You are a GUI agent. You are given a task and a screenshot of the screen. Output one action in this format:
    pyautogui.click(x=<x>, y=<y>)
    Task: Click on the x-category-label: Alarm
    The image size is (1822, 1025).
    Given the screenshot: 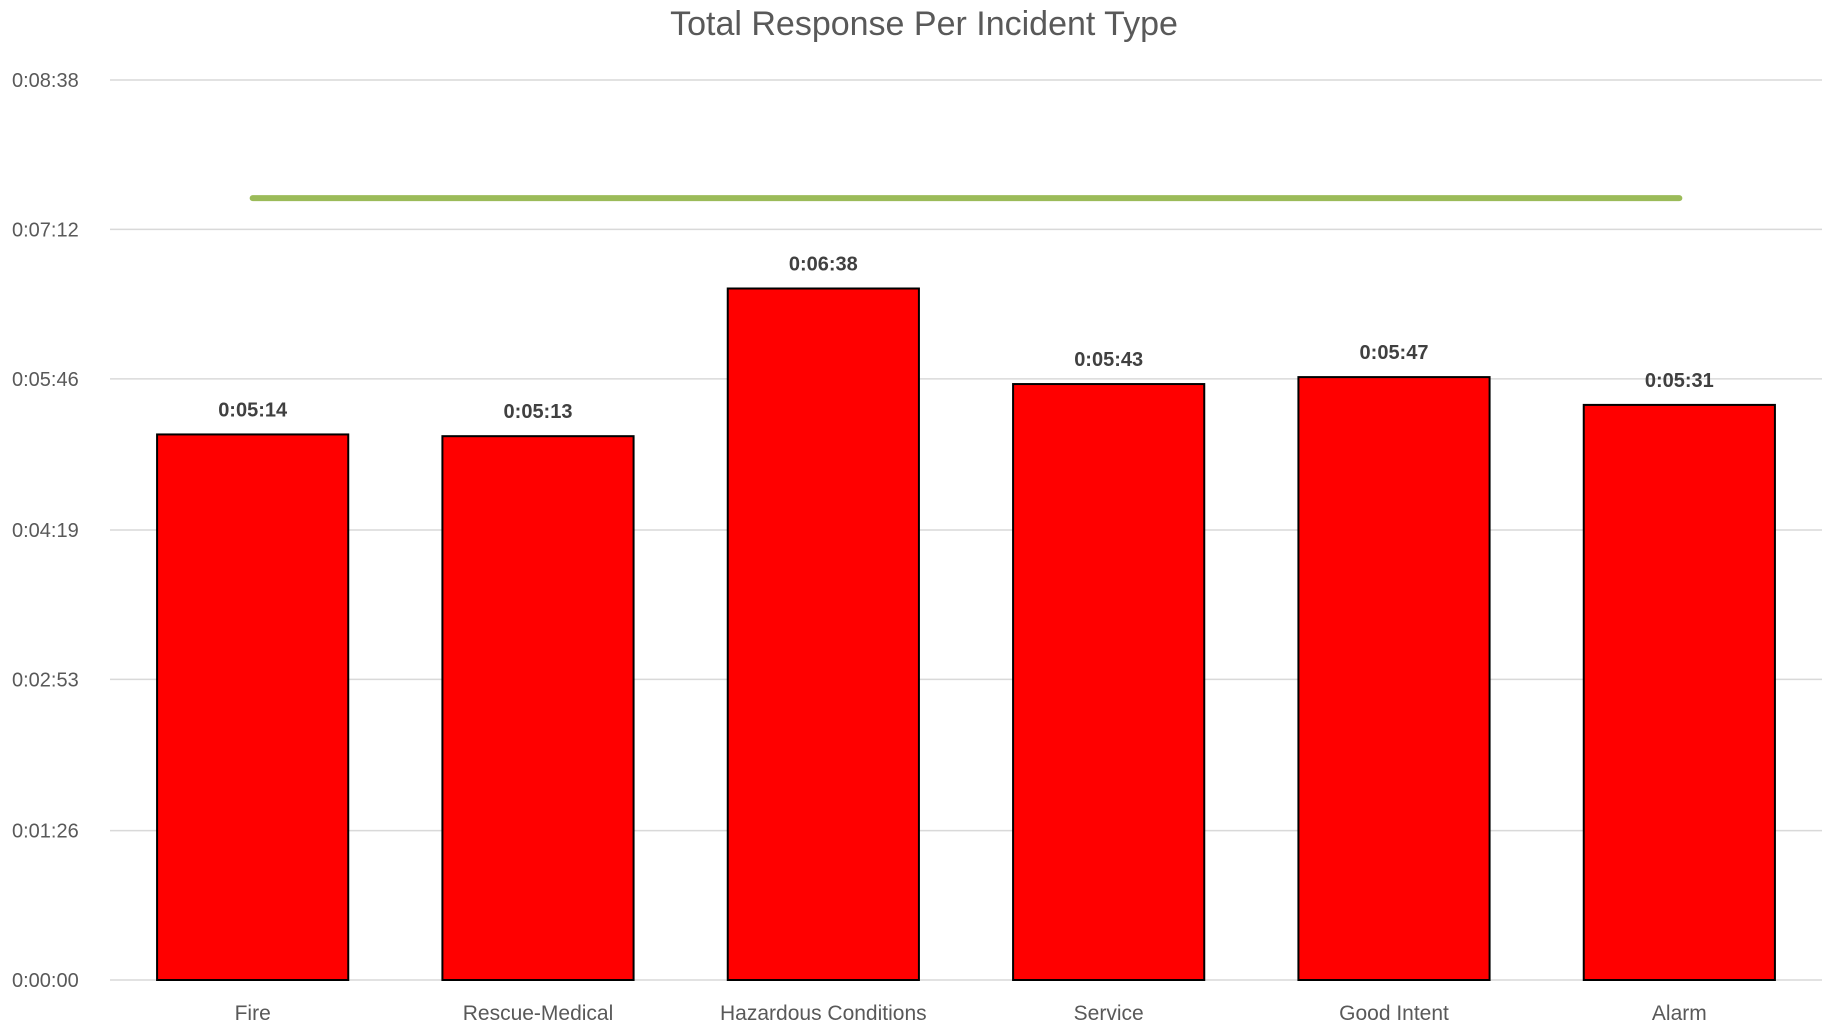 What is the action you would take?
    pyautogui.click(x=1679, y=1013)
    